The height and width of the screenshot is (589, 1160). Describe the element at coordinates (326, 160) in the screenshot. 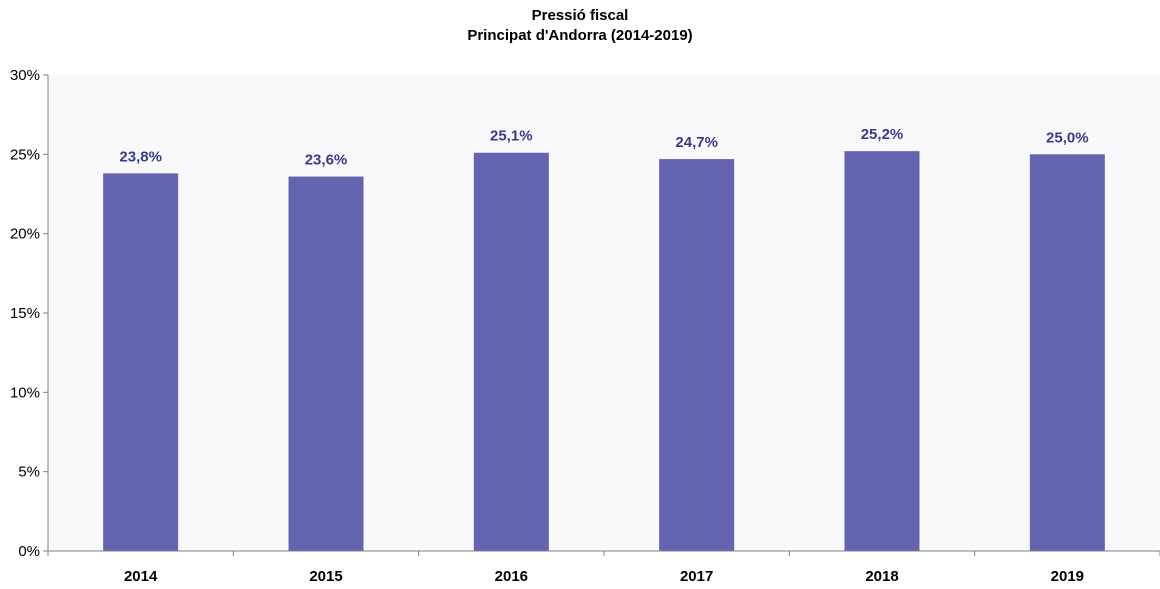

I see `data-label-2015: 23,6%` at that location.